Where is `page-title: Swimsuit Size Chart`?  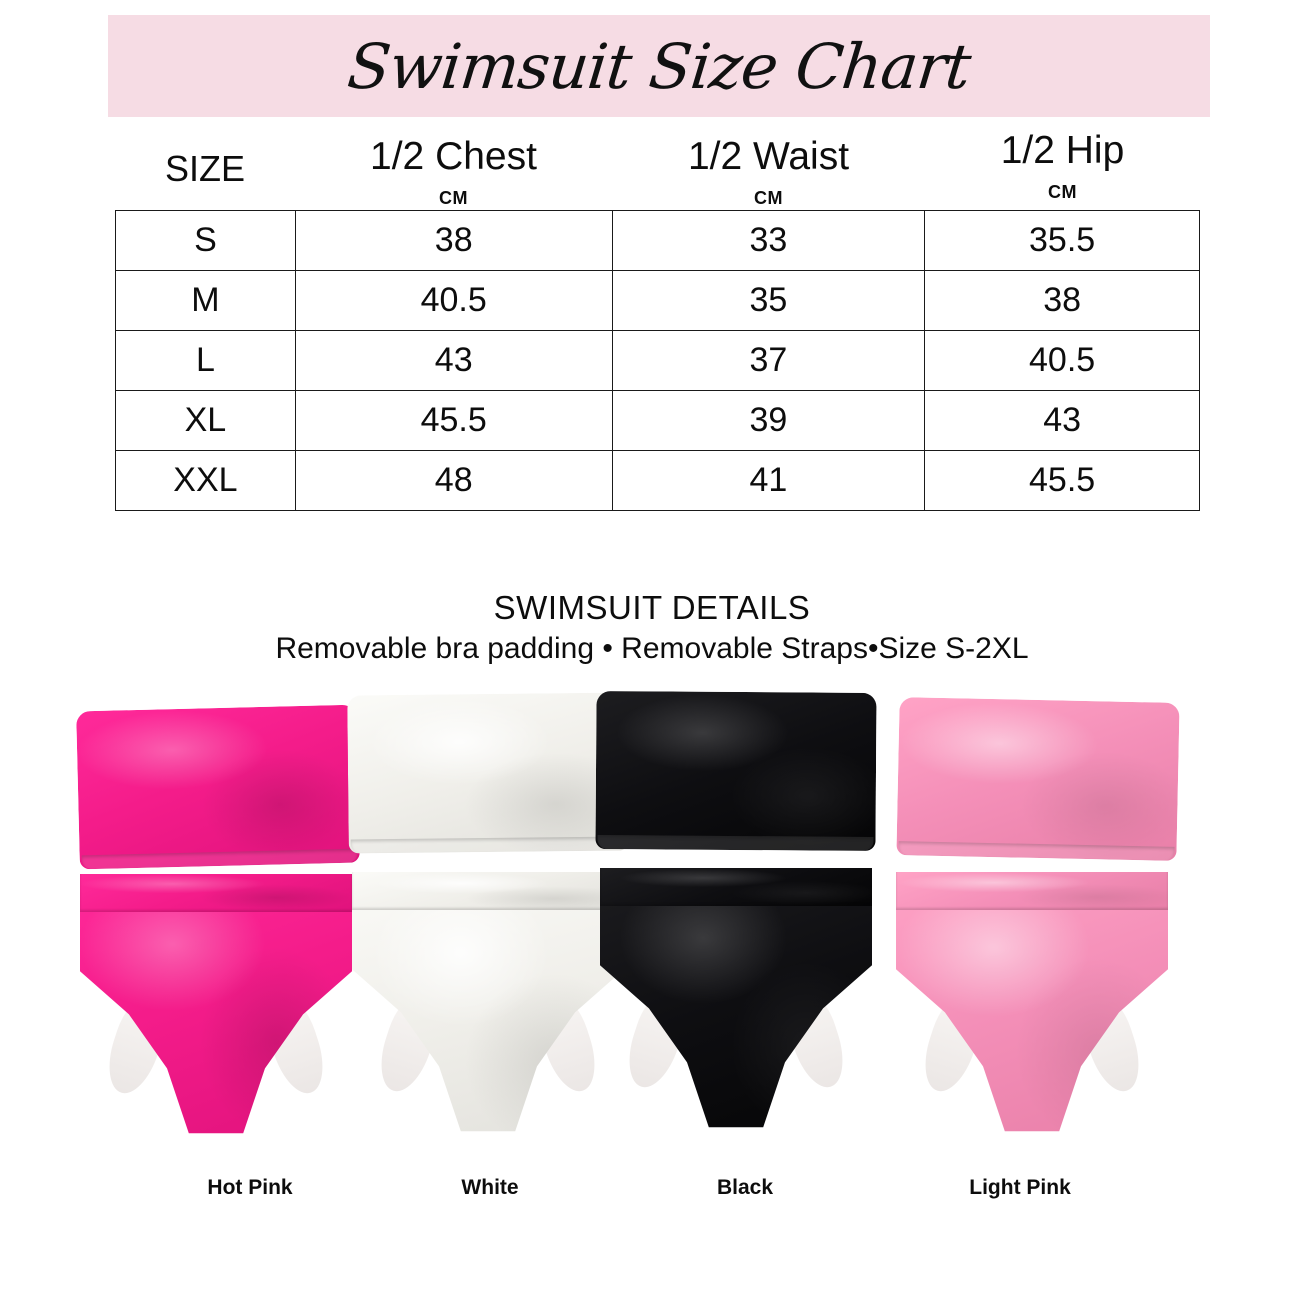 page-title: Swimsuit Size Chart is located at coordinates (659, 66).